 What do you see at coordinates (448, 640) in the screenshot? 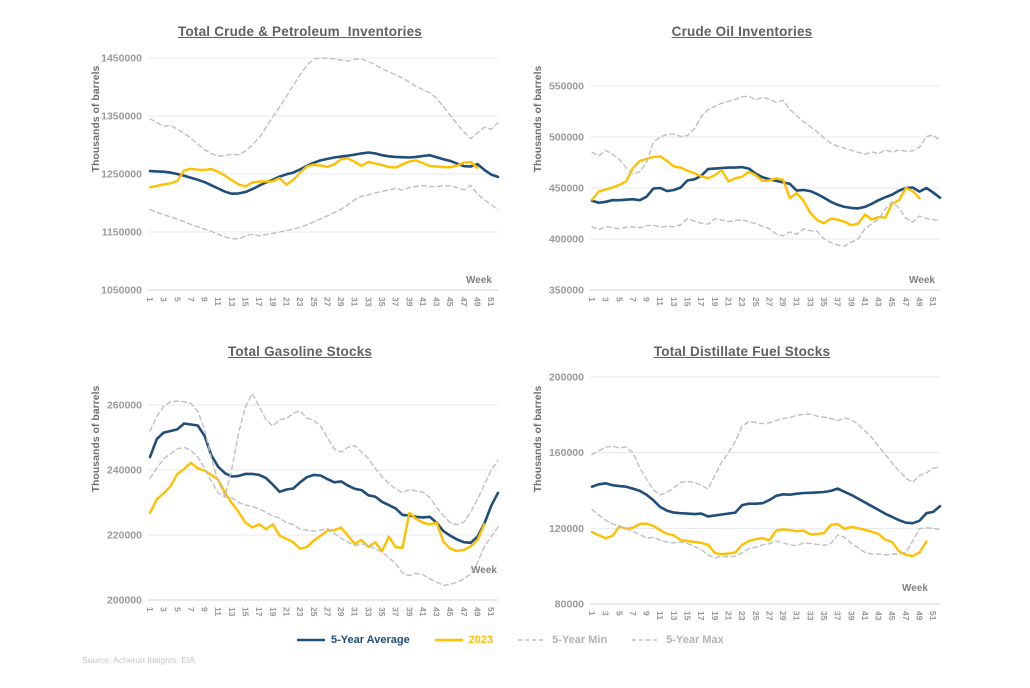
I see `legend-line-2023` at bounding box center [448, 640].